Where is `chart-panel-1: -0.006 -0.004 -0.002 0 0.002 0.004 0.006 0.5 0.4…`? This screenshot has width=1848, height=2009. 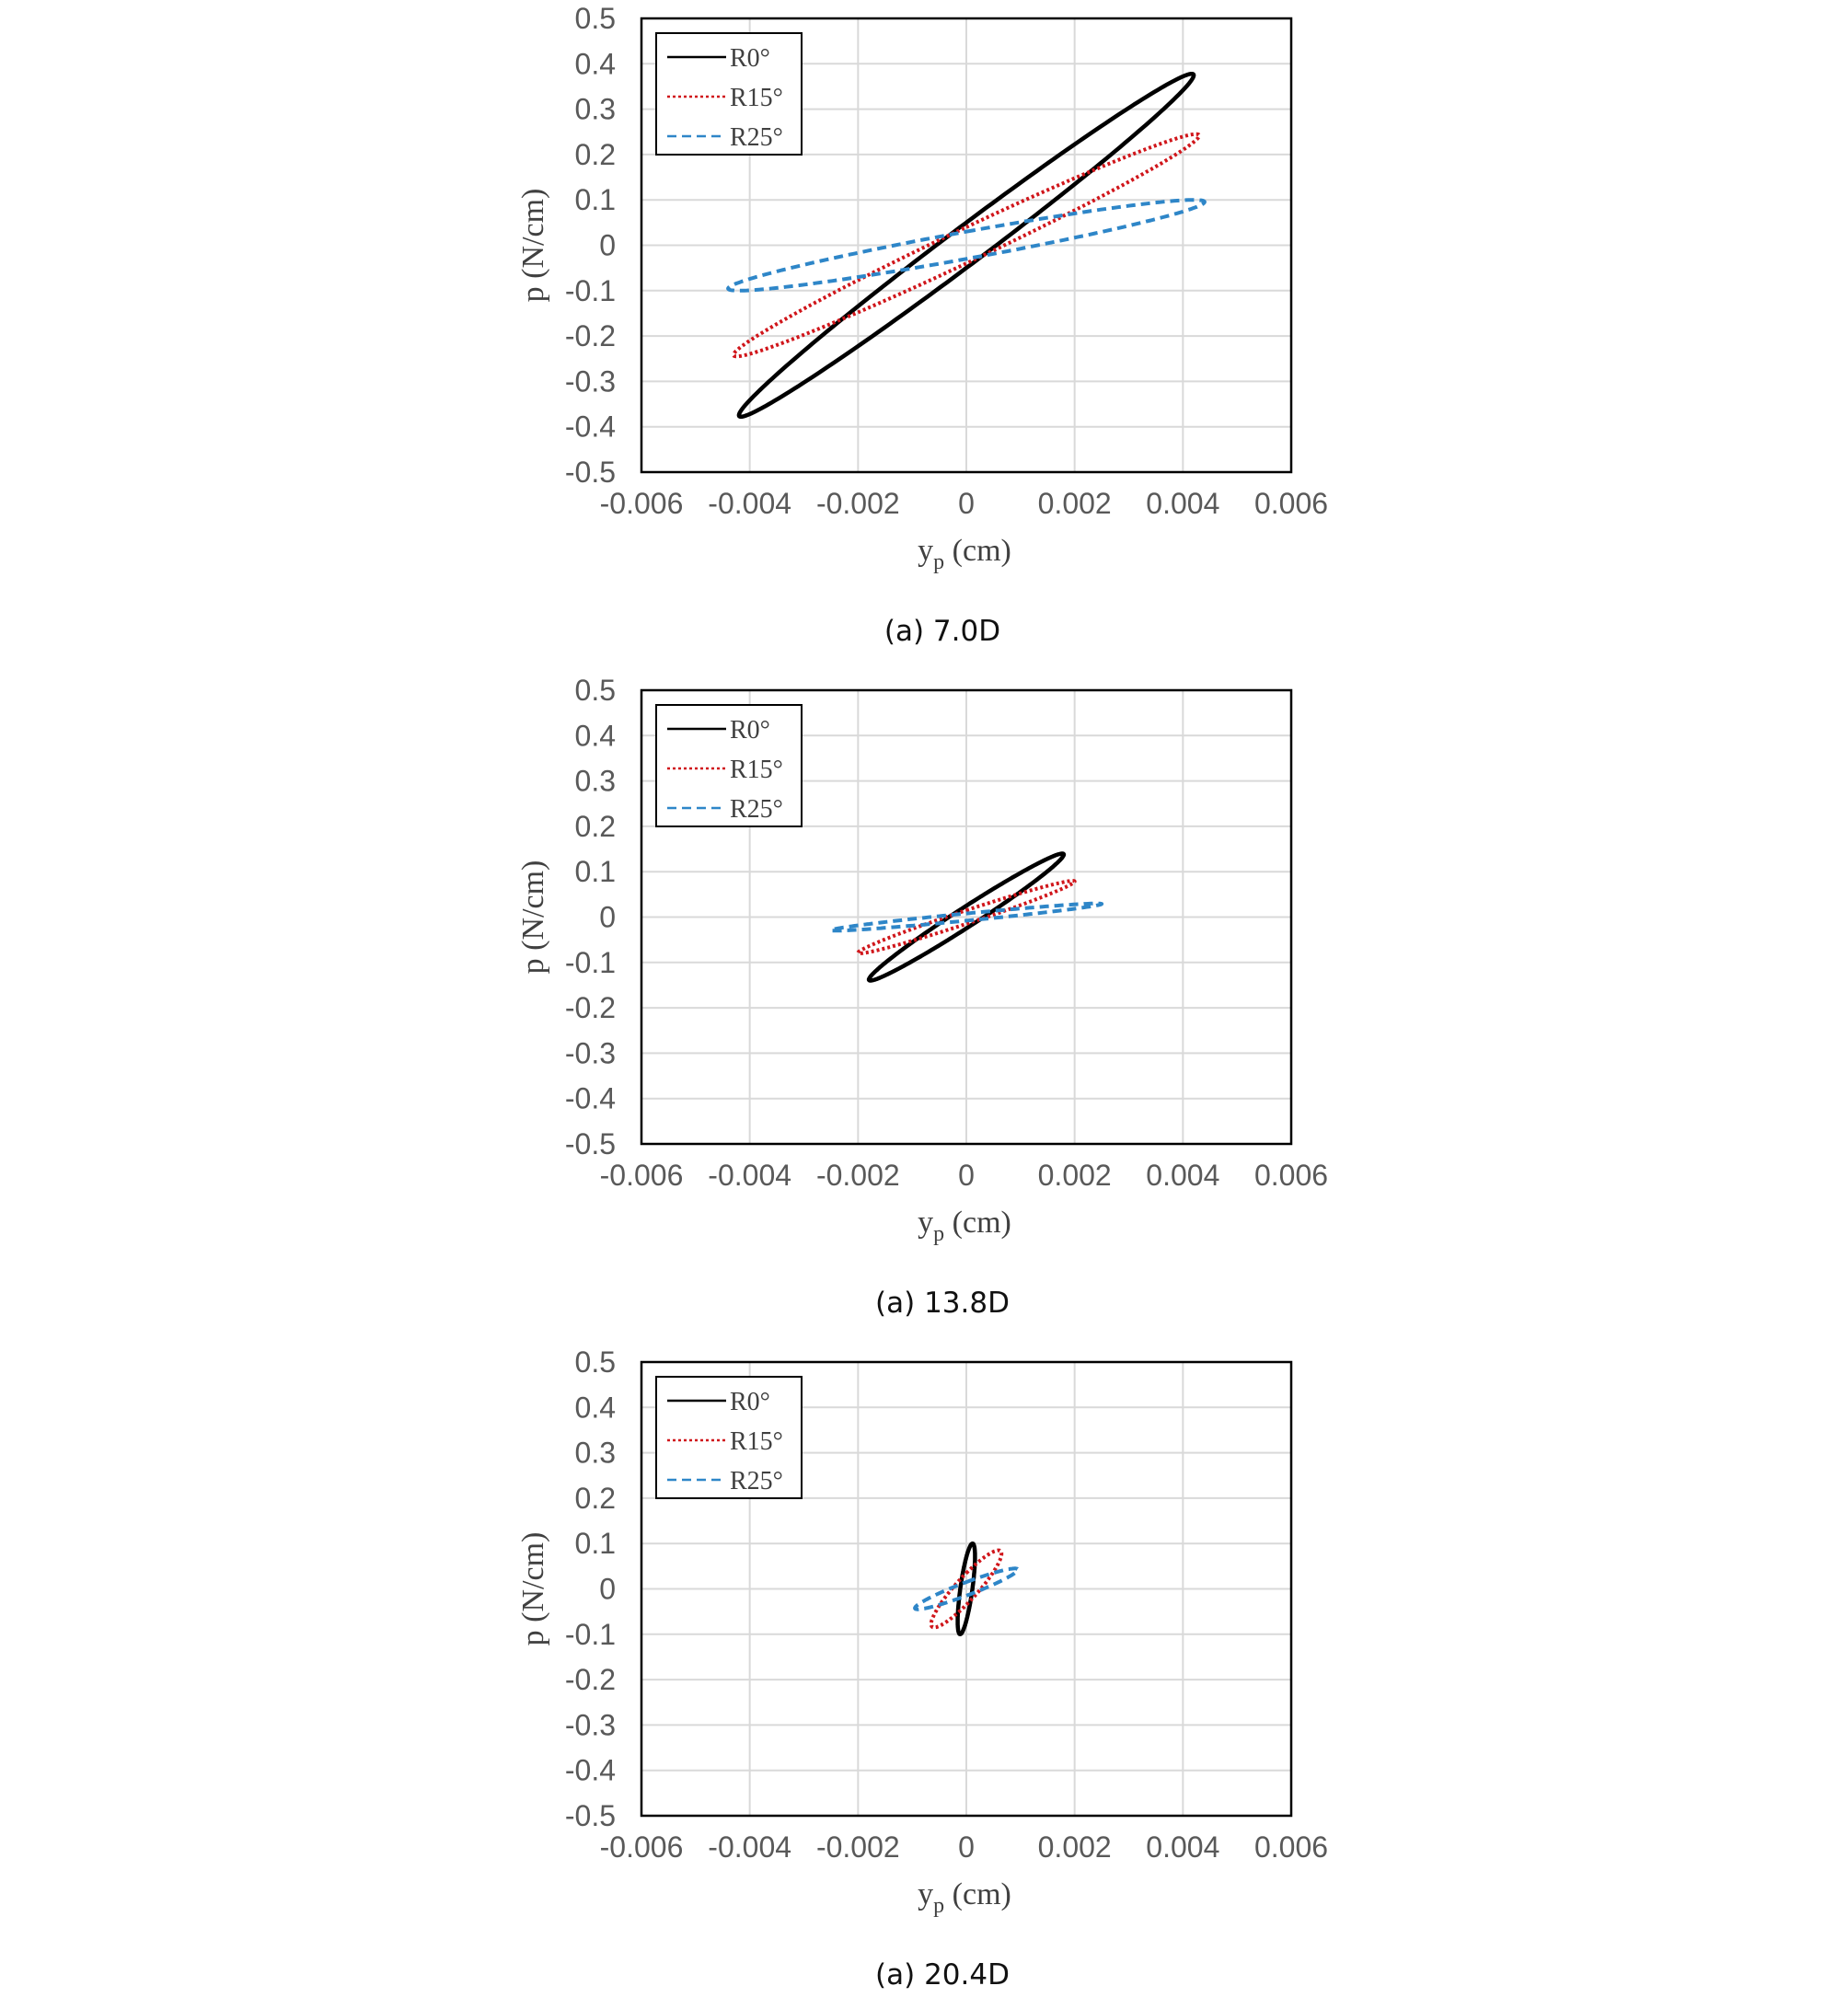
chart-panel-1: -0.006 -0.004 -0.002 0 0.002 0.004 0.006 0.5 0.4… is located at coordinates (922, 325).